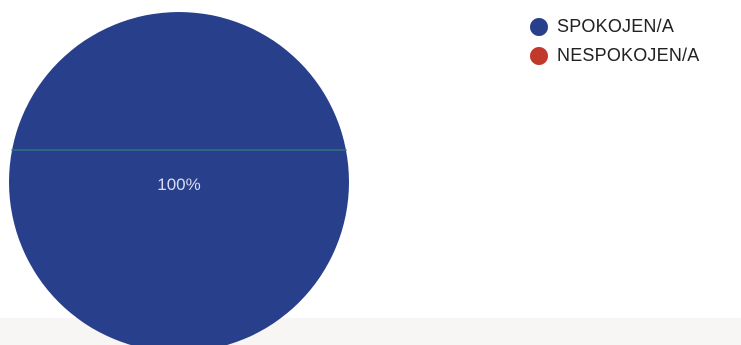 This screenshot has width=741, height=345. I want to click on legend-swatch-nespokojen, so click(539, 55).